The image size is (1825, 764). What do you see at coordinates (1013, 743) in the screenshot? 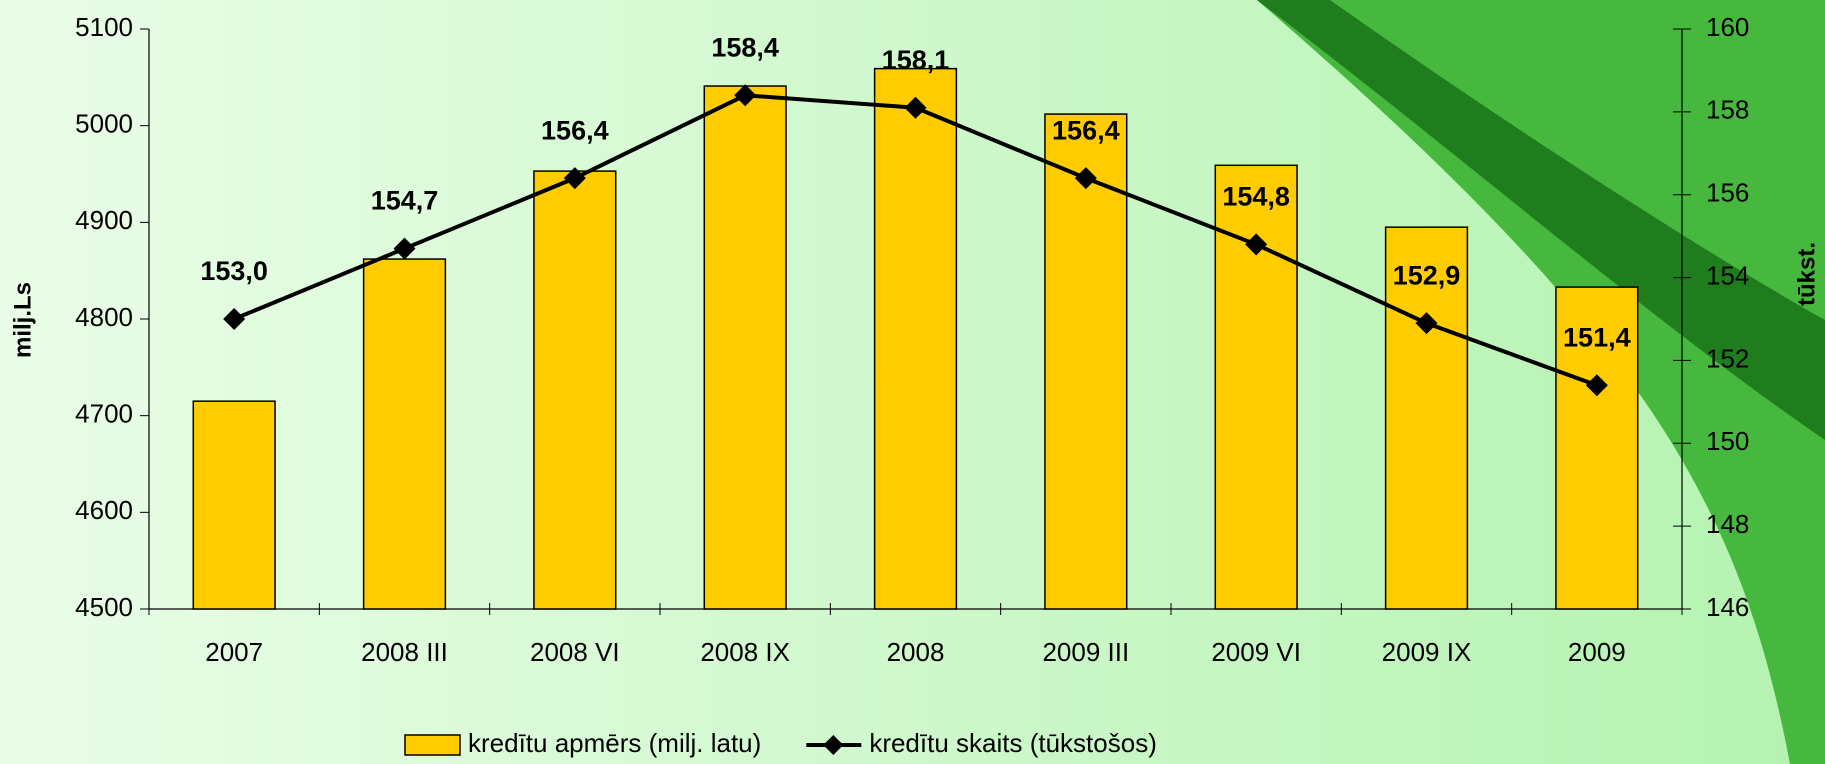
I see `legend-label: kredītu skaits (tūkstošos)` at bounding box center [1013, 743].